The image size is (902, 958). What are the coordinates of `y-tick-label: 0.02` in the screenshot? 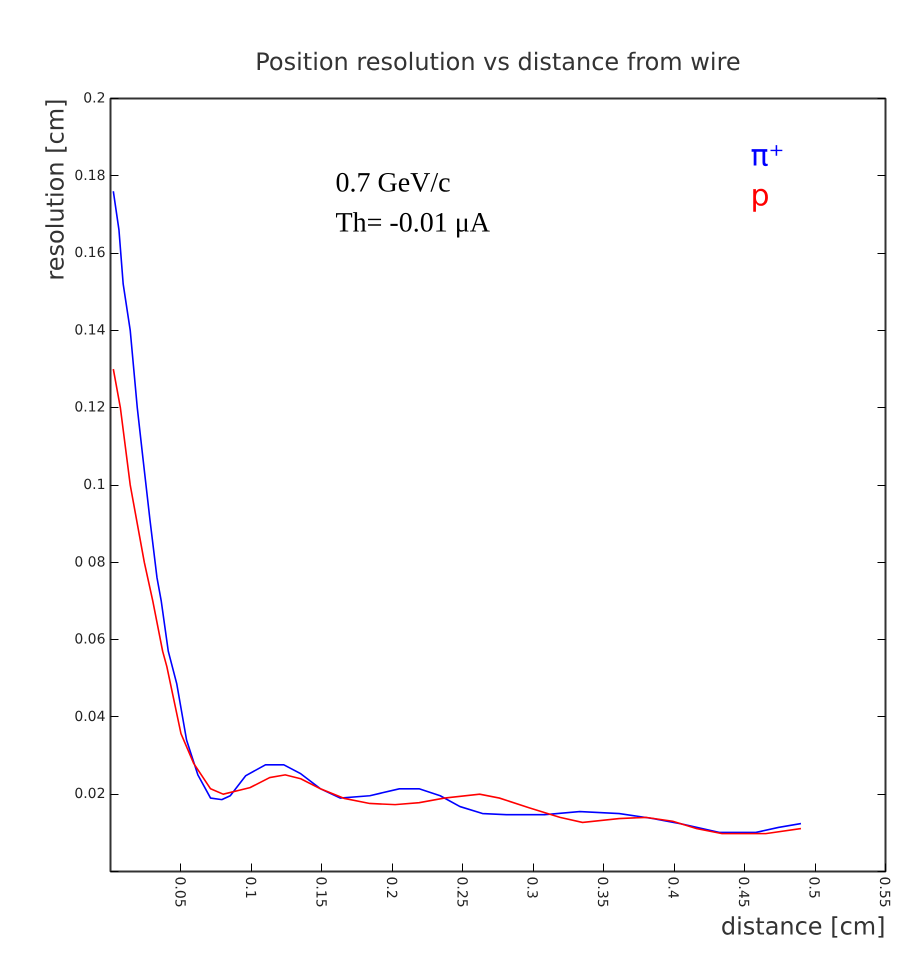 It's located at (90, 794).